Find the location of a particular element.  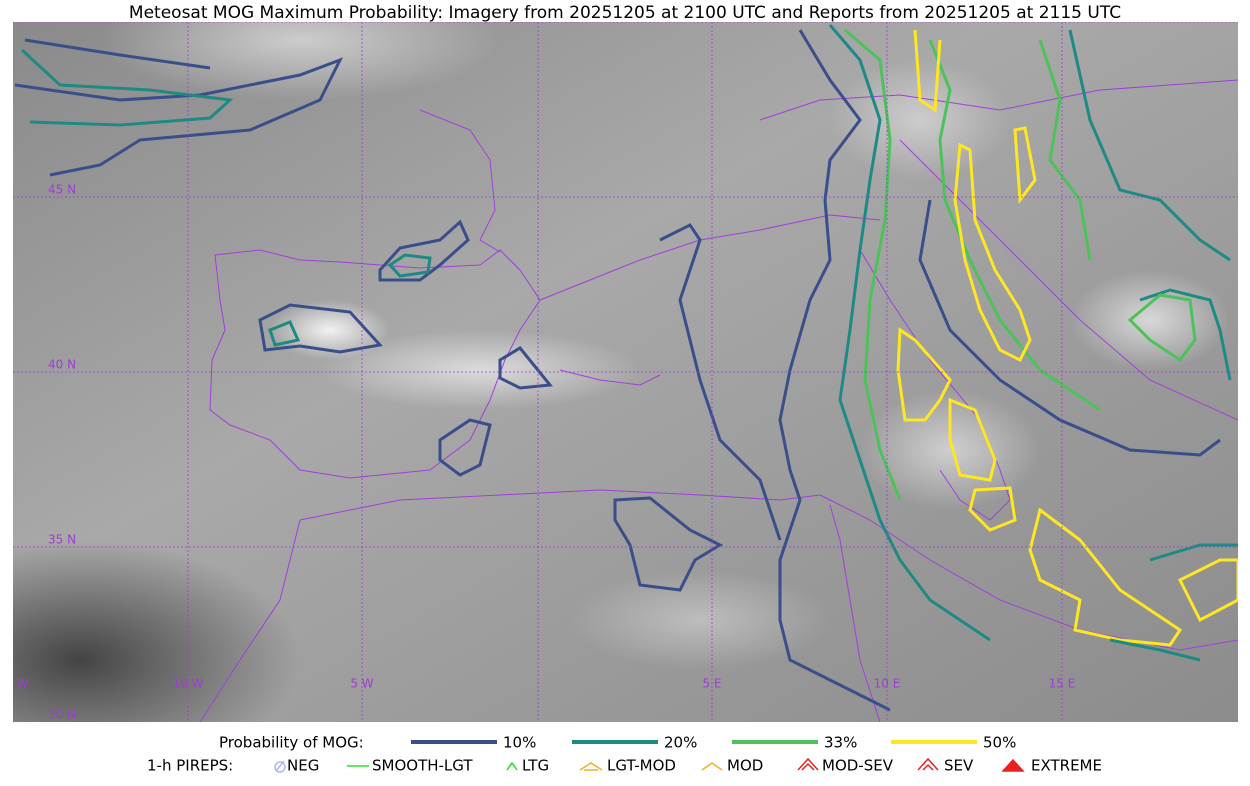

legend-label: SMOOTH-LGT is located at coordinates (422, 766).